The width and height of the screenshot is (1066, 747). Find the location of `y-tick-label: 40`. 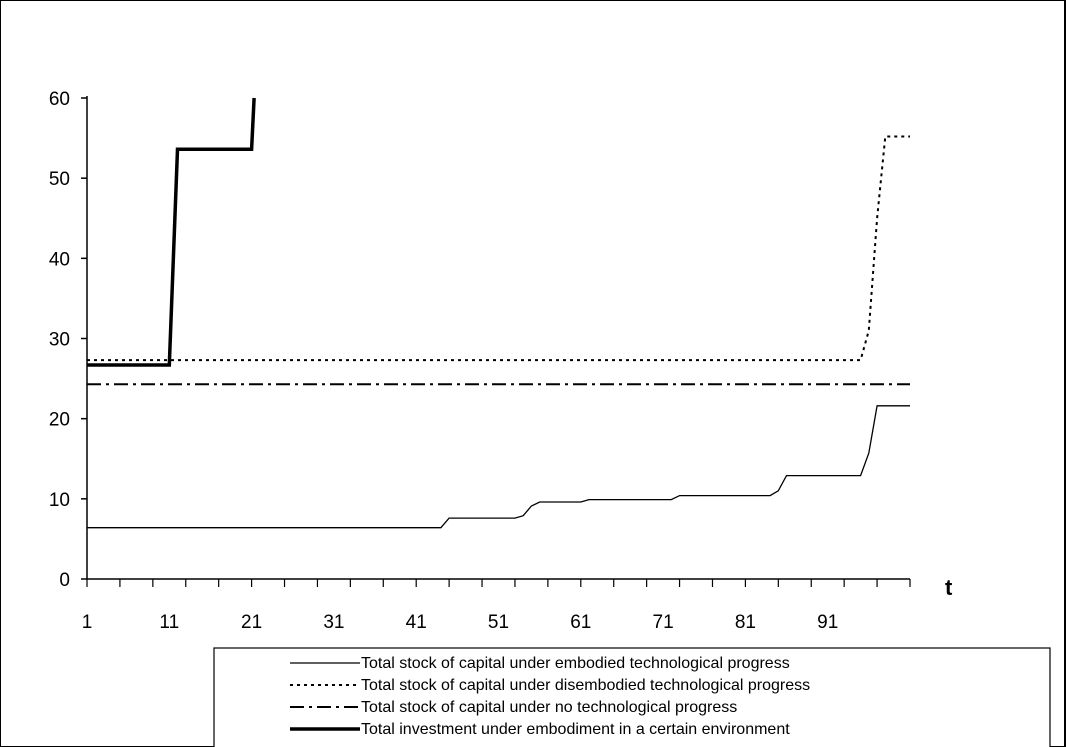

y-tick-label: 40 is located at coordinates (59, 259).